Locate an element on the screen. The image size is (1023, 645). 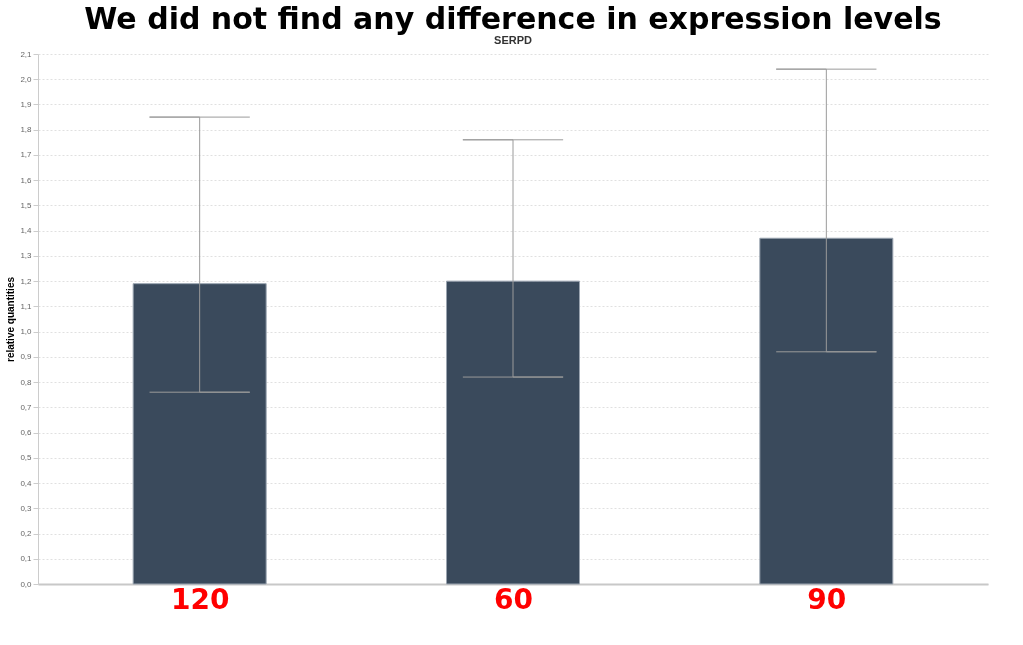
y-tick-label: 0,2 is located at coordinates (26, 534).